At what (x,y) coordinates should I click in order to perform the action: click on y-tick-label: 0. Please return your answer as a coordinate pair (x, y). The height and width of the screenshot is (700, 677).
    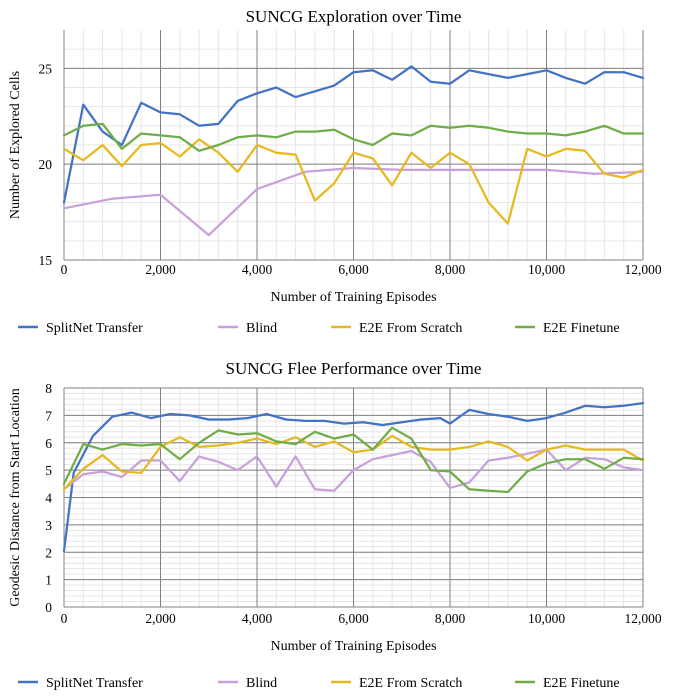
    Looking at the image, I should click on (48, 607).